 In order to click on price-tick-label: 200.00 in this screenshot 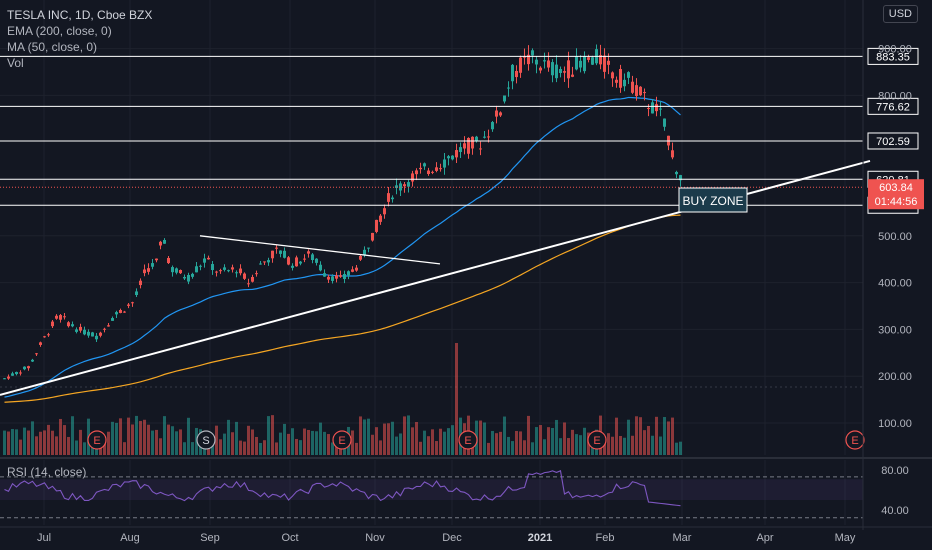, I will do `click(895, 377)`.